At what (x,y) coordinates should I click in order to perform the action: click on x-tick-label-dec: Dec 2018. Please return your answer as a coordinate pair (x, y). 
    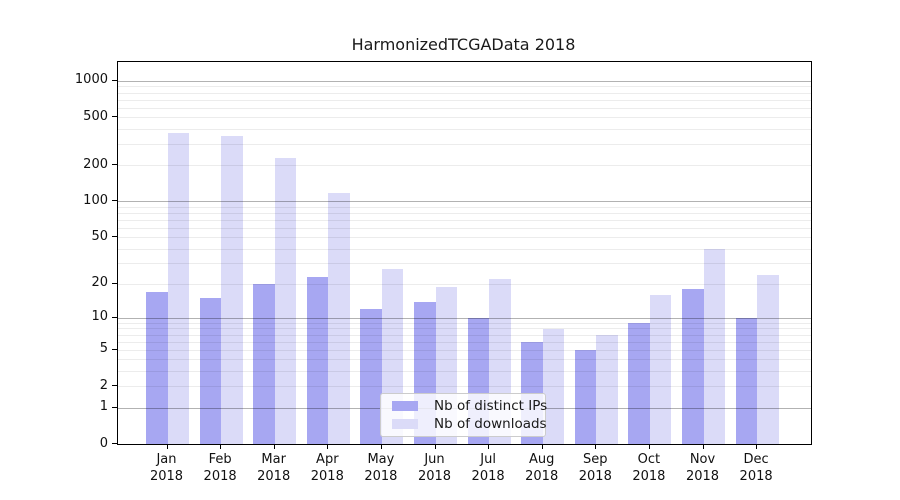
    Looking at the image, I should click on (756, 468).